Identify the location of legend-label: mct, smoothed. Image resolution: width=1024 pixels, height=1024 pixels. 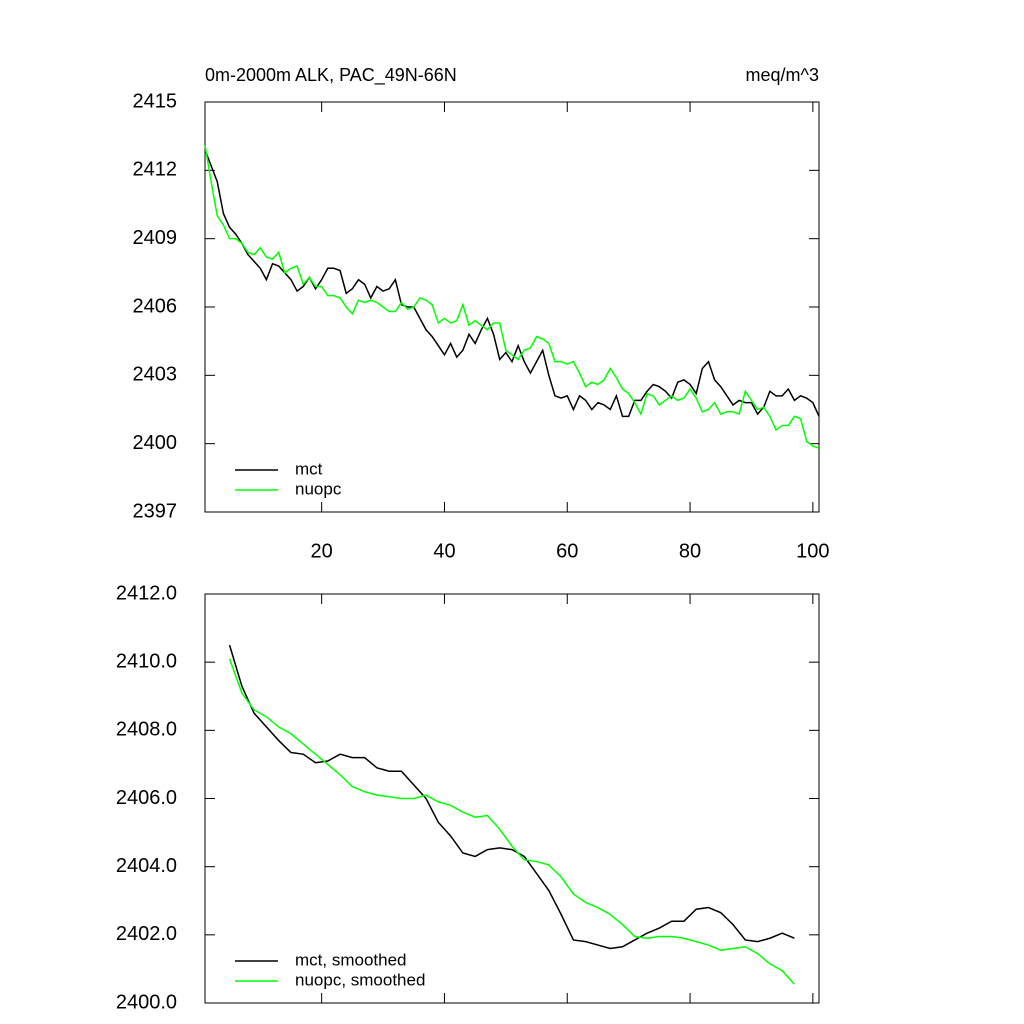
(351, 959).